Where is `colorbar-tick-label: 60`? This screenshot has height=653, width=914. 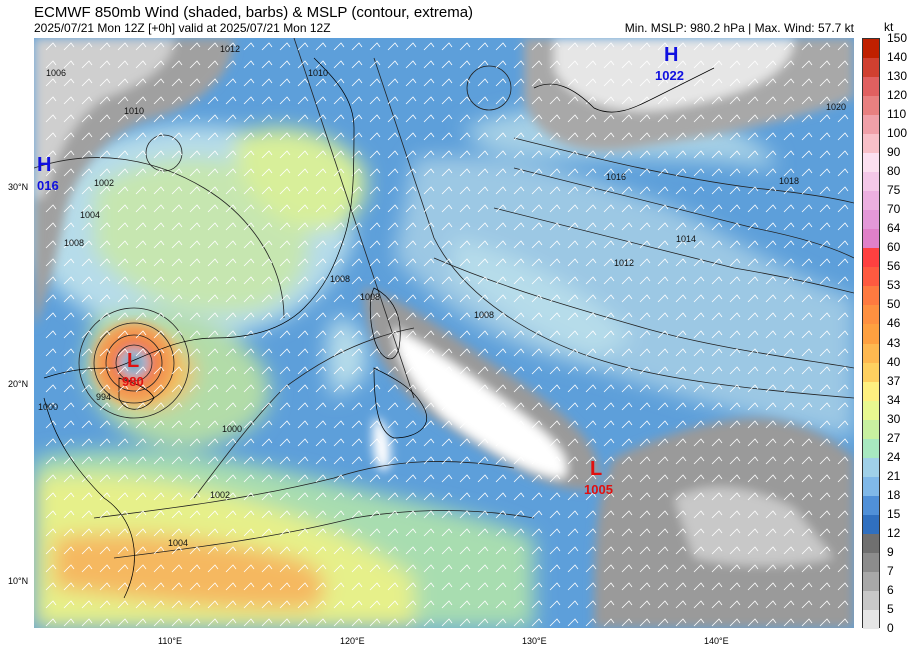
colorbar-tick-label: 60 is located at coordinates (894, 247).